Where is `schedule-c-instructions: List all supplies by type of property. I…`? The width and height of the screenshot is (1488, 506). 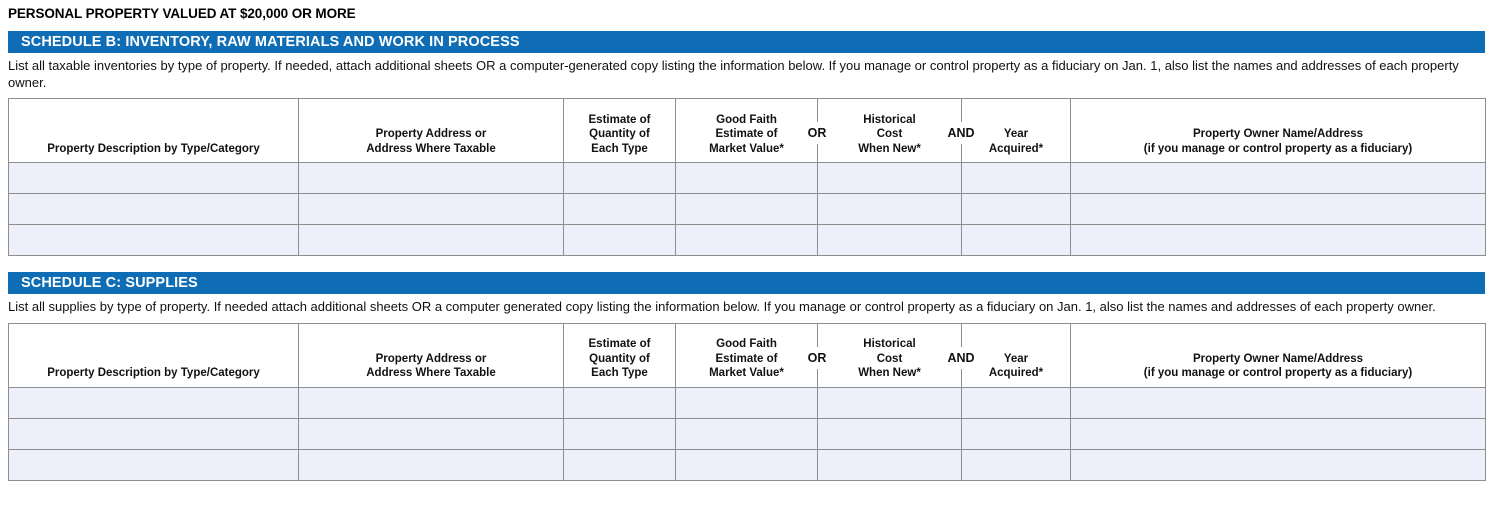 schedule-c-instructions: List all supplies by type of property. I… is located at coordinates (722, 306).